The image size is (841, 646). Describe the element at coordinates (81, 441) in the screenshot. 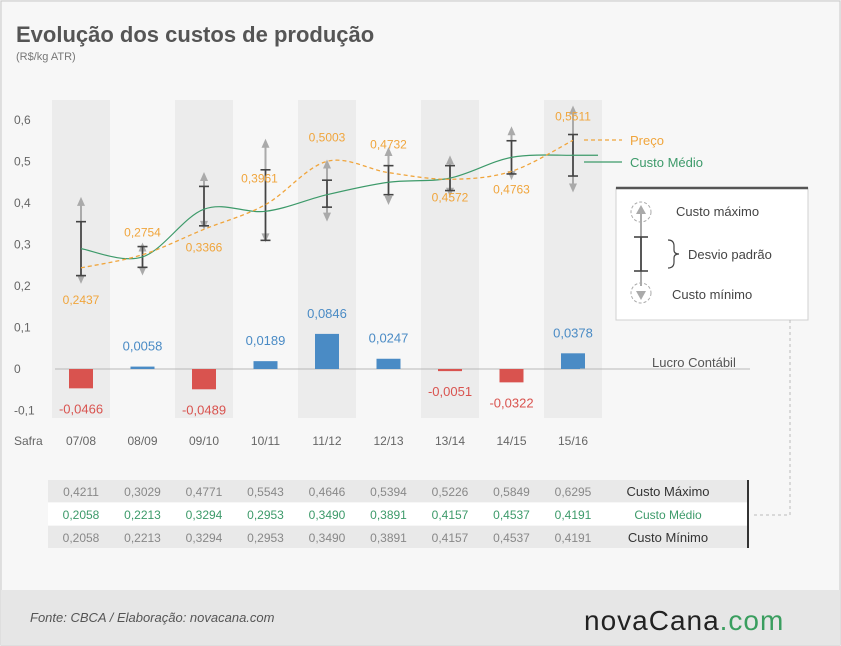

I see `x-tick-label: 07/08` at that location.